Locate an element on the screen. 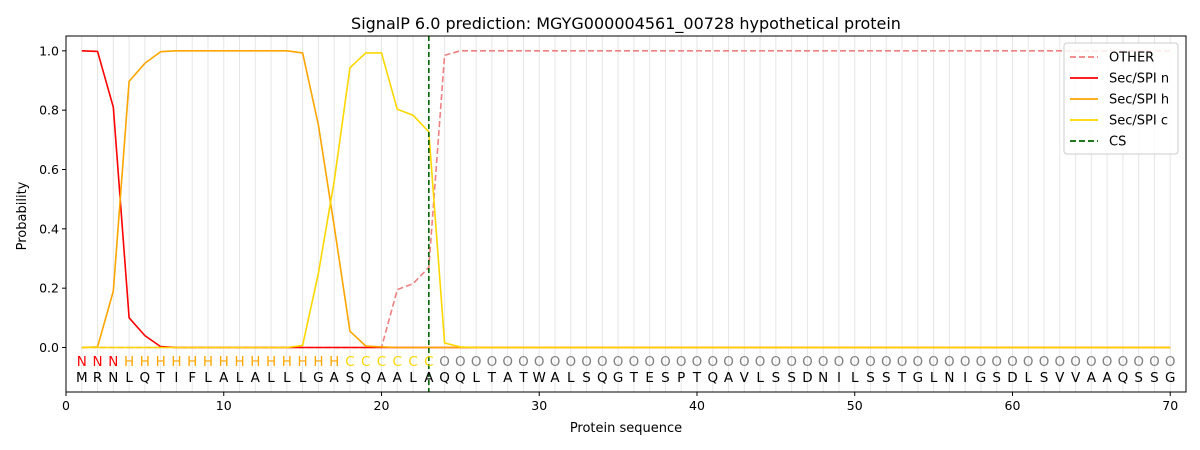 The height and width of the screenshot is (450, 1200). y-tick-label: 1.0 is located at coordinates (49, 50).